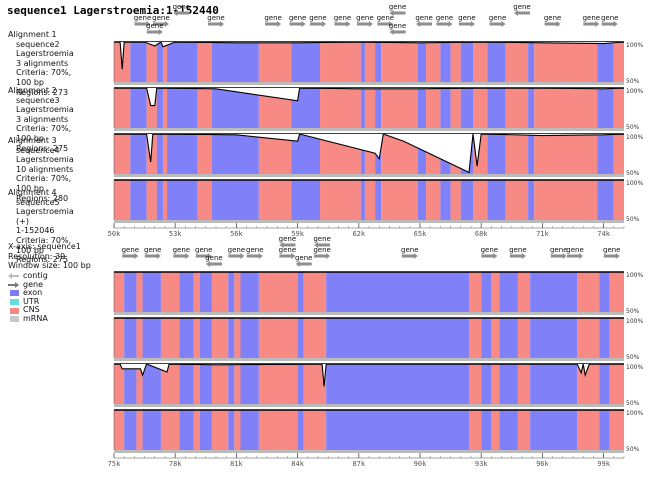 The width and height of the screenshot is (650, 502). I want to click on alignment-detail: Regions: 280, so click(42, 198).